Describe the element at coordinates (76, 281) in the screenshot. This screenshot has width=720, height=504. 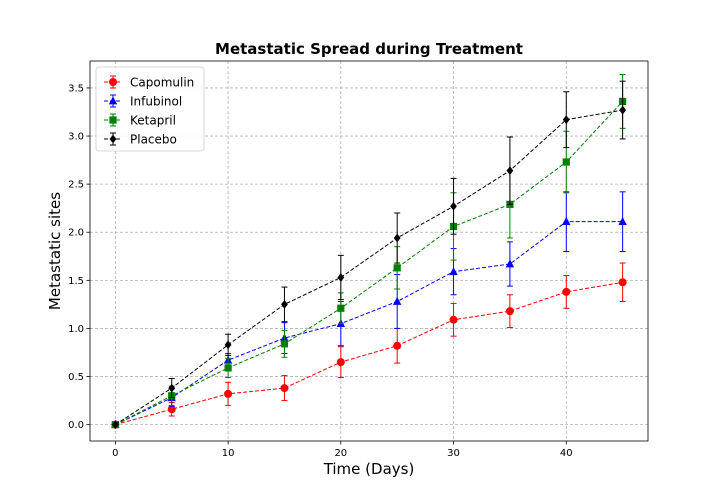
I see `y-tick-label: 1.5` at that location.